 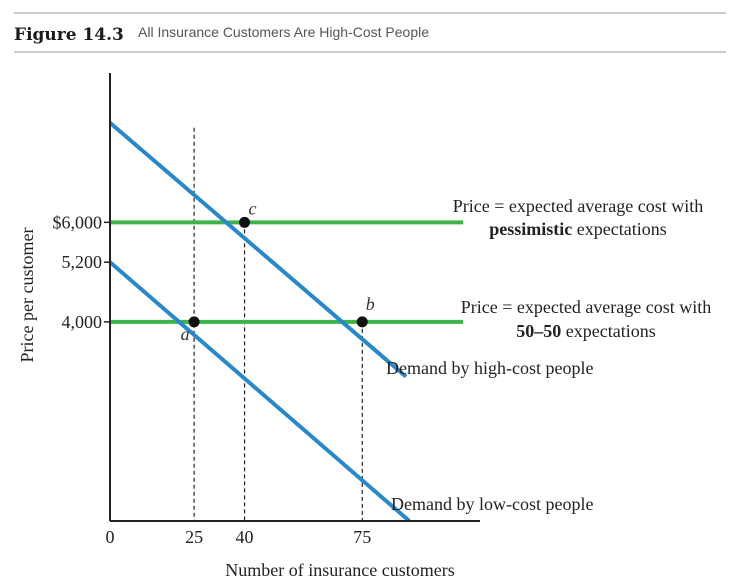 I want to click on fifty-annotation-line1: Price = expected average cost with, so click(x=586, y=307).